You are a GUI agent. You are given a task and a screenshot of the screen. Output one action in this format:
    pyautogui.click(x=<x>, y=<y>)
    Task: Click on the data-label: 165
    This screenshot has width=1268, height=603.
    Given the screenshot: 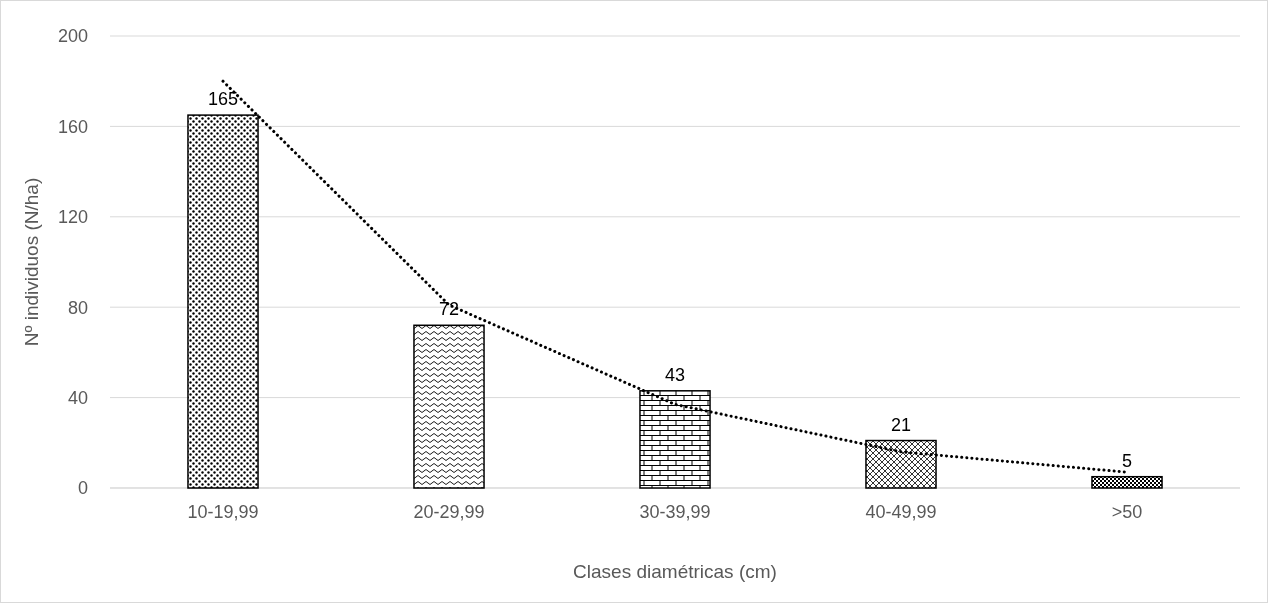 What is the action you would take?
    pyautogui.click(x=223, y=99)
    